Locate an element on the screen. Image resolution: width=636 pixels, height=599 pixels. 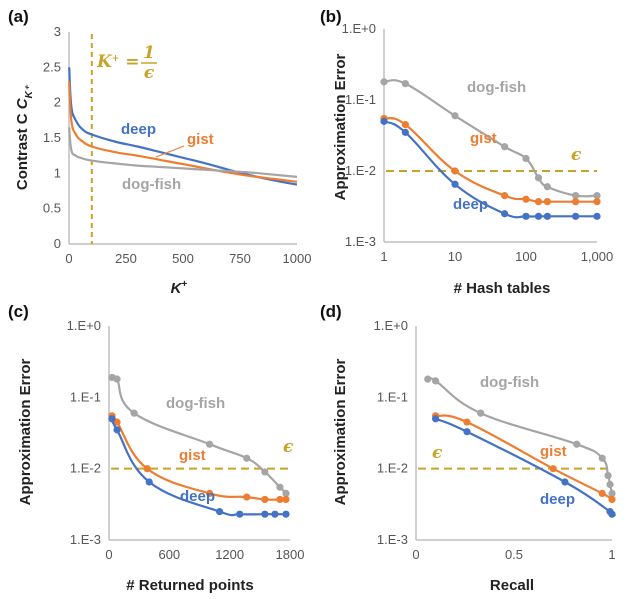
panel-d-ytick-label: 1.E-1 is located at coordinates (392, 396).